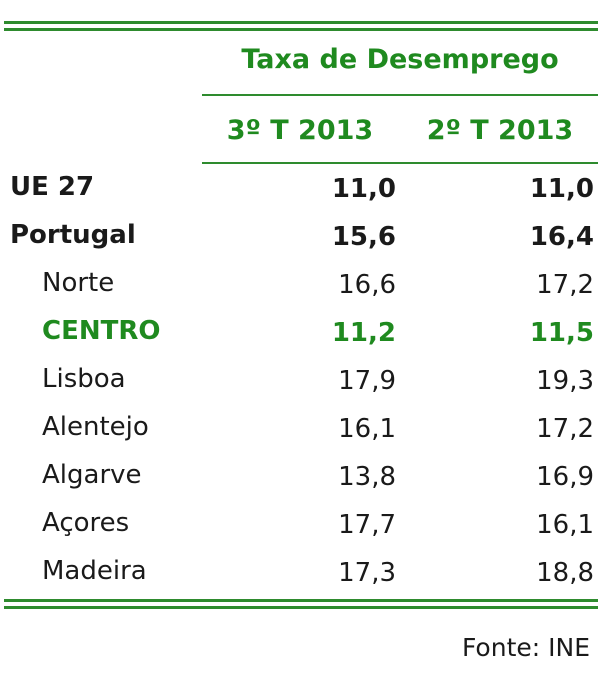 Image resolution: width=600 pixels, height=674 pixels. I want to click on table-row-portugal: Portugal 15,6 16,4, so click(300, 235).